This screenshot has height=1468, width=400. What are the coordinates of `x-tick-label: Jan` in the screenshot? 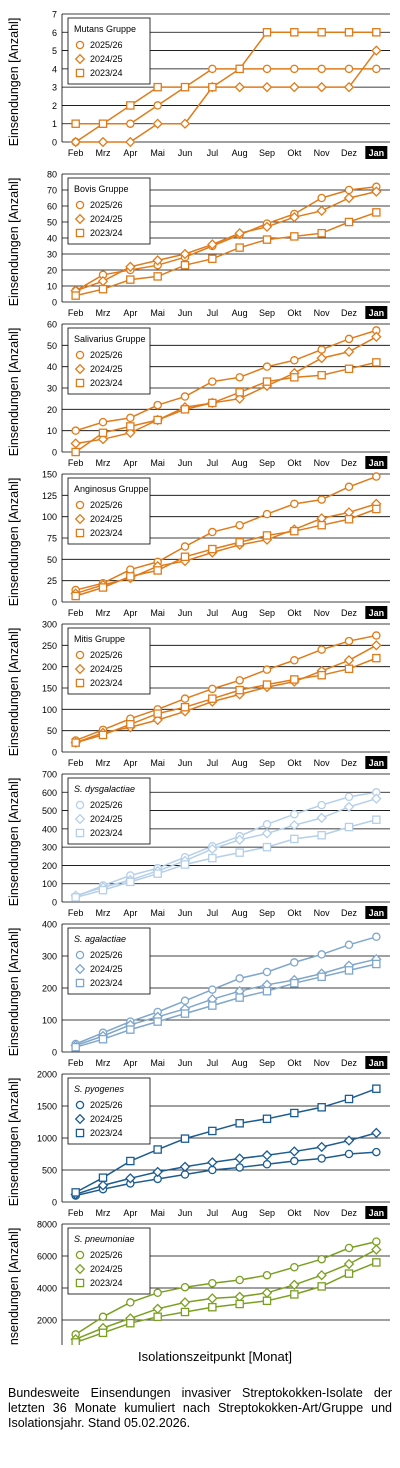 It's located at (377, 913).